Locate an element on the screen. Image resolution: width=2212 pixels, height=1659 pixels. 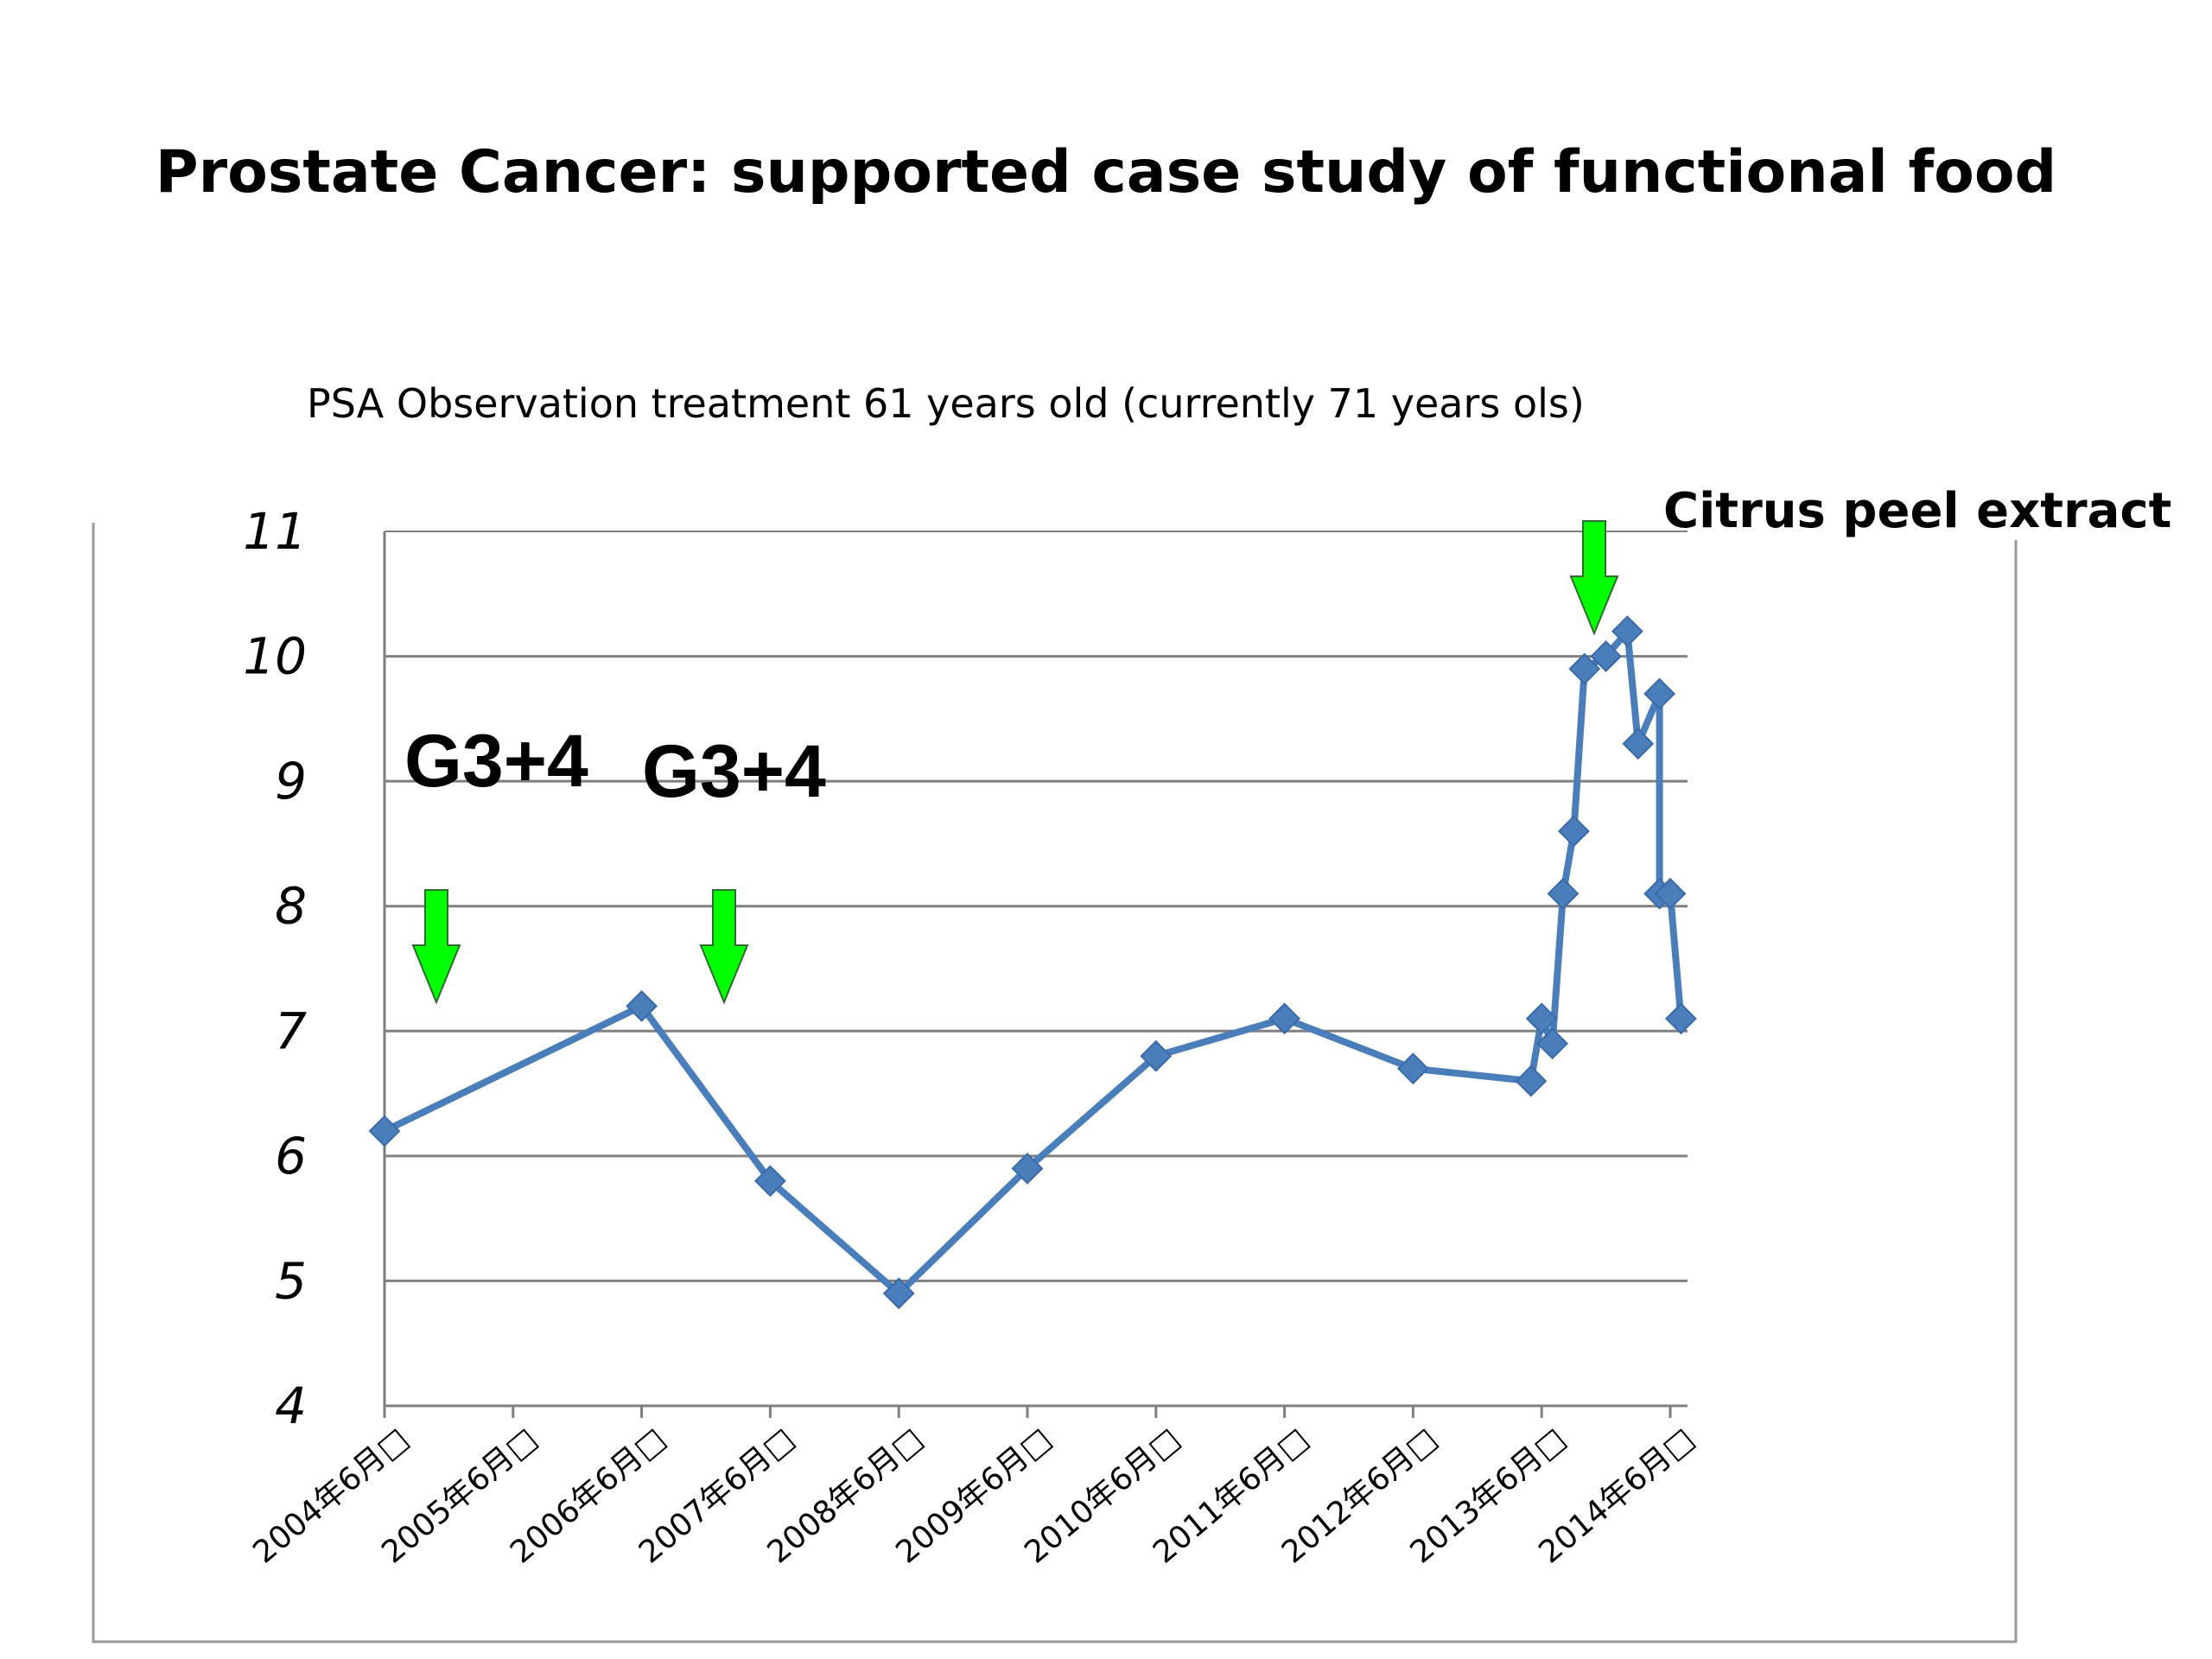
y-tick-label: 10 is located at coordinates (275, 656).